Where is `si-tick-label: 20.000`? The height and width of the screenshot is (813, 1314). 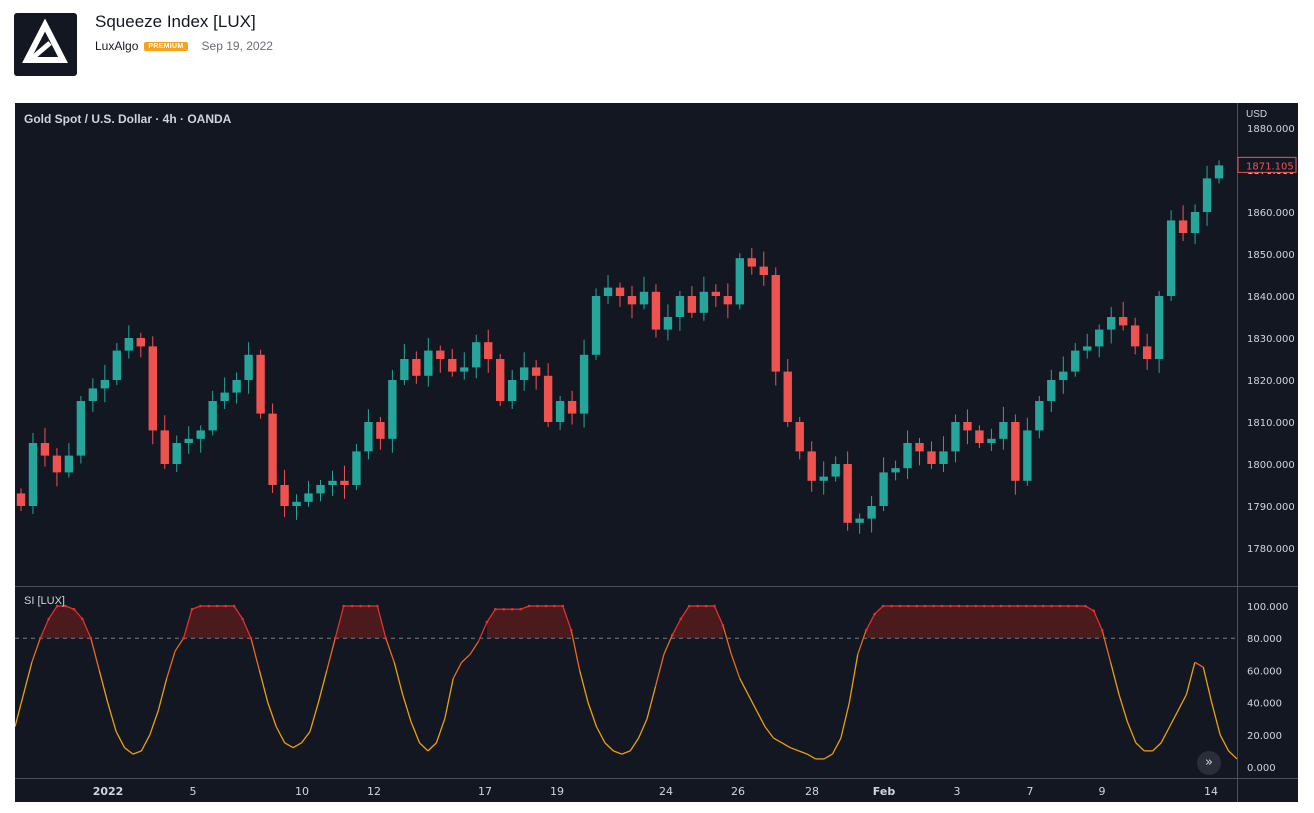
si-tick-label: 20.000 is located at coordinates (1264, 736).